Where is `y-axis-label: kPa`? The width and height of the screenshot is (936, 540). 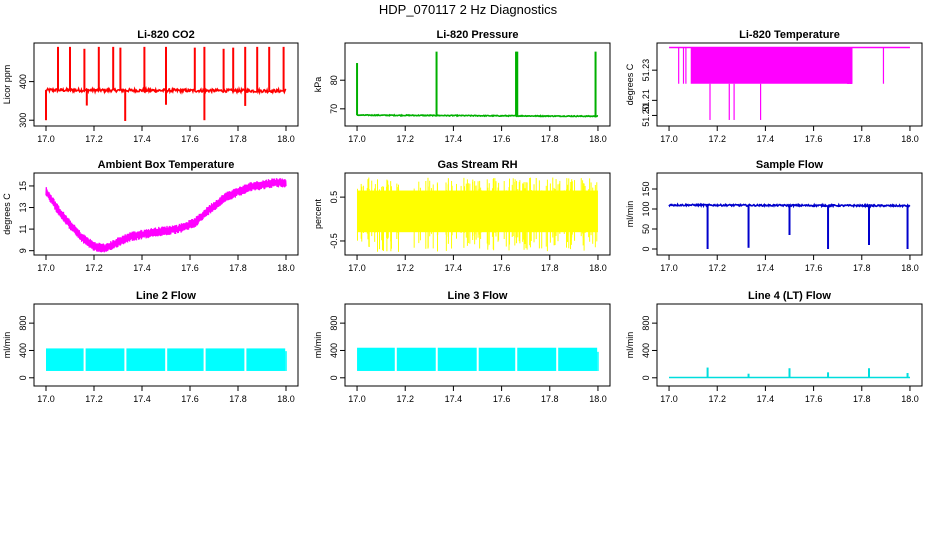
y-axis-label: kPa is located at coordinates (318, 85).